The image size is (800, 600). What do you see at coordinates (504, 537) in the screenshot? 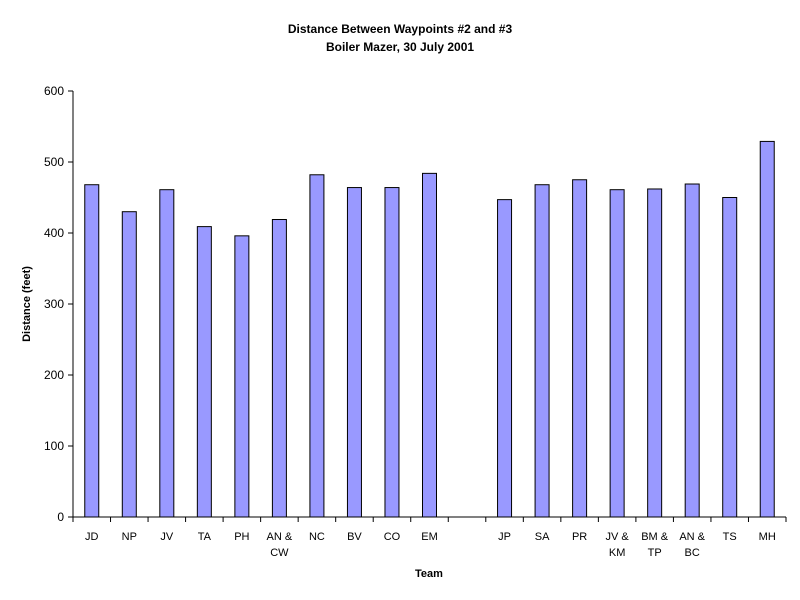
I see `x-tick-label: JP` at bounding box center [504, 537].